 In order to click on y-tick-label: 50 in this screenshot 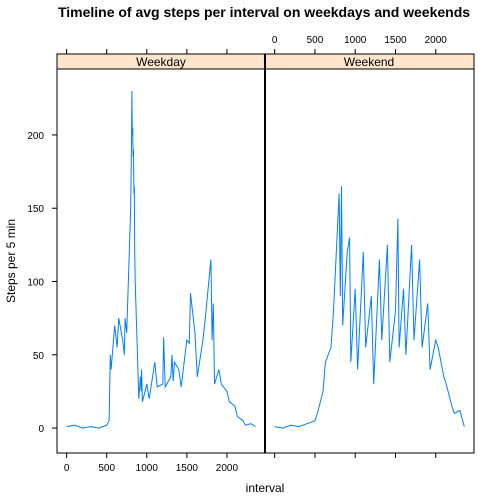, I will do `click(39, 356)`.